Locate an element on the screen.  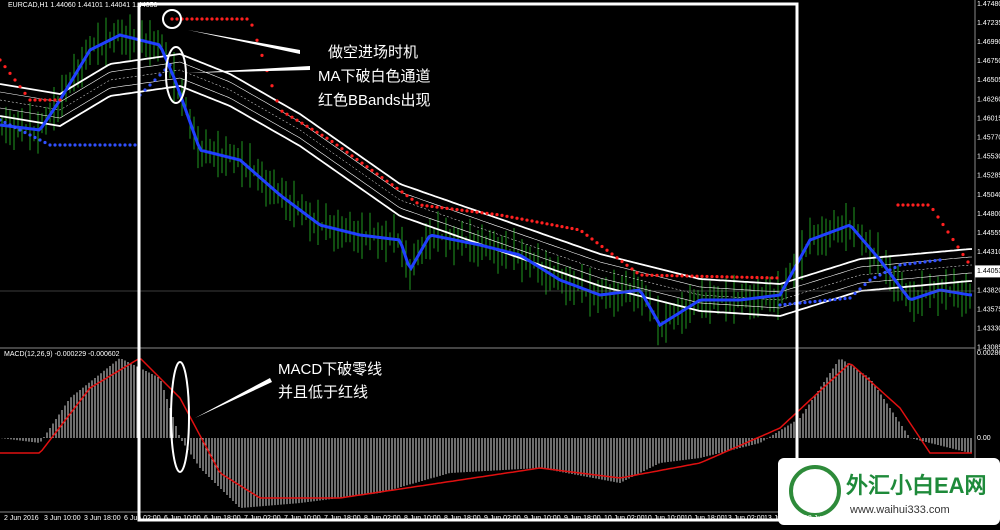
price-label: 1.45530 is located at coordinates (988, 157).